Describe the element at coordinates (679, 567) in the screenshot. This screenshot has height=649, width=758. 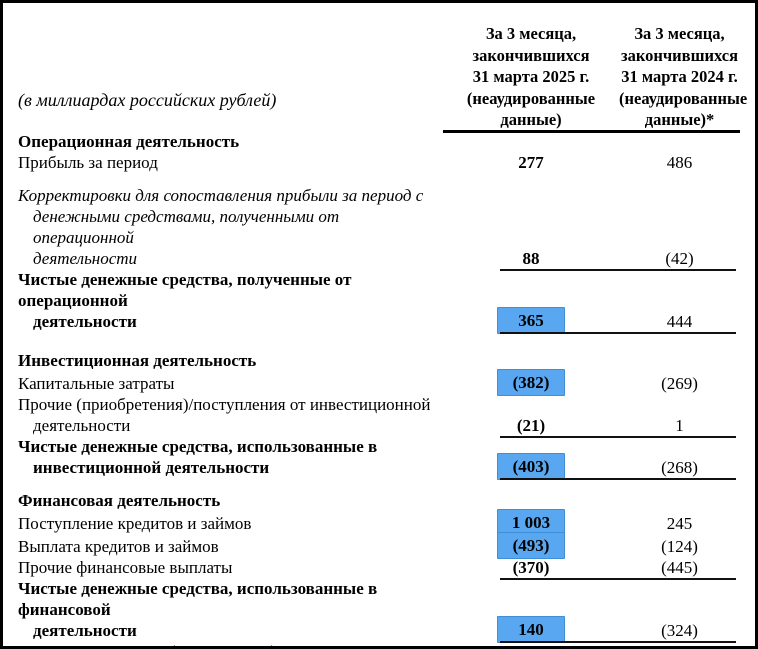
I see `value-2024: (445)` at that location.